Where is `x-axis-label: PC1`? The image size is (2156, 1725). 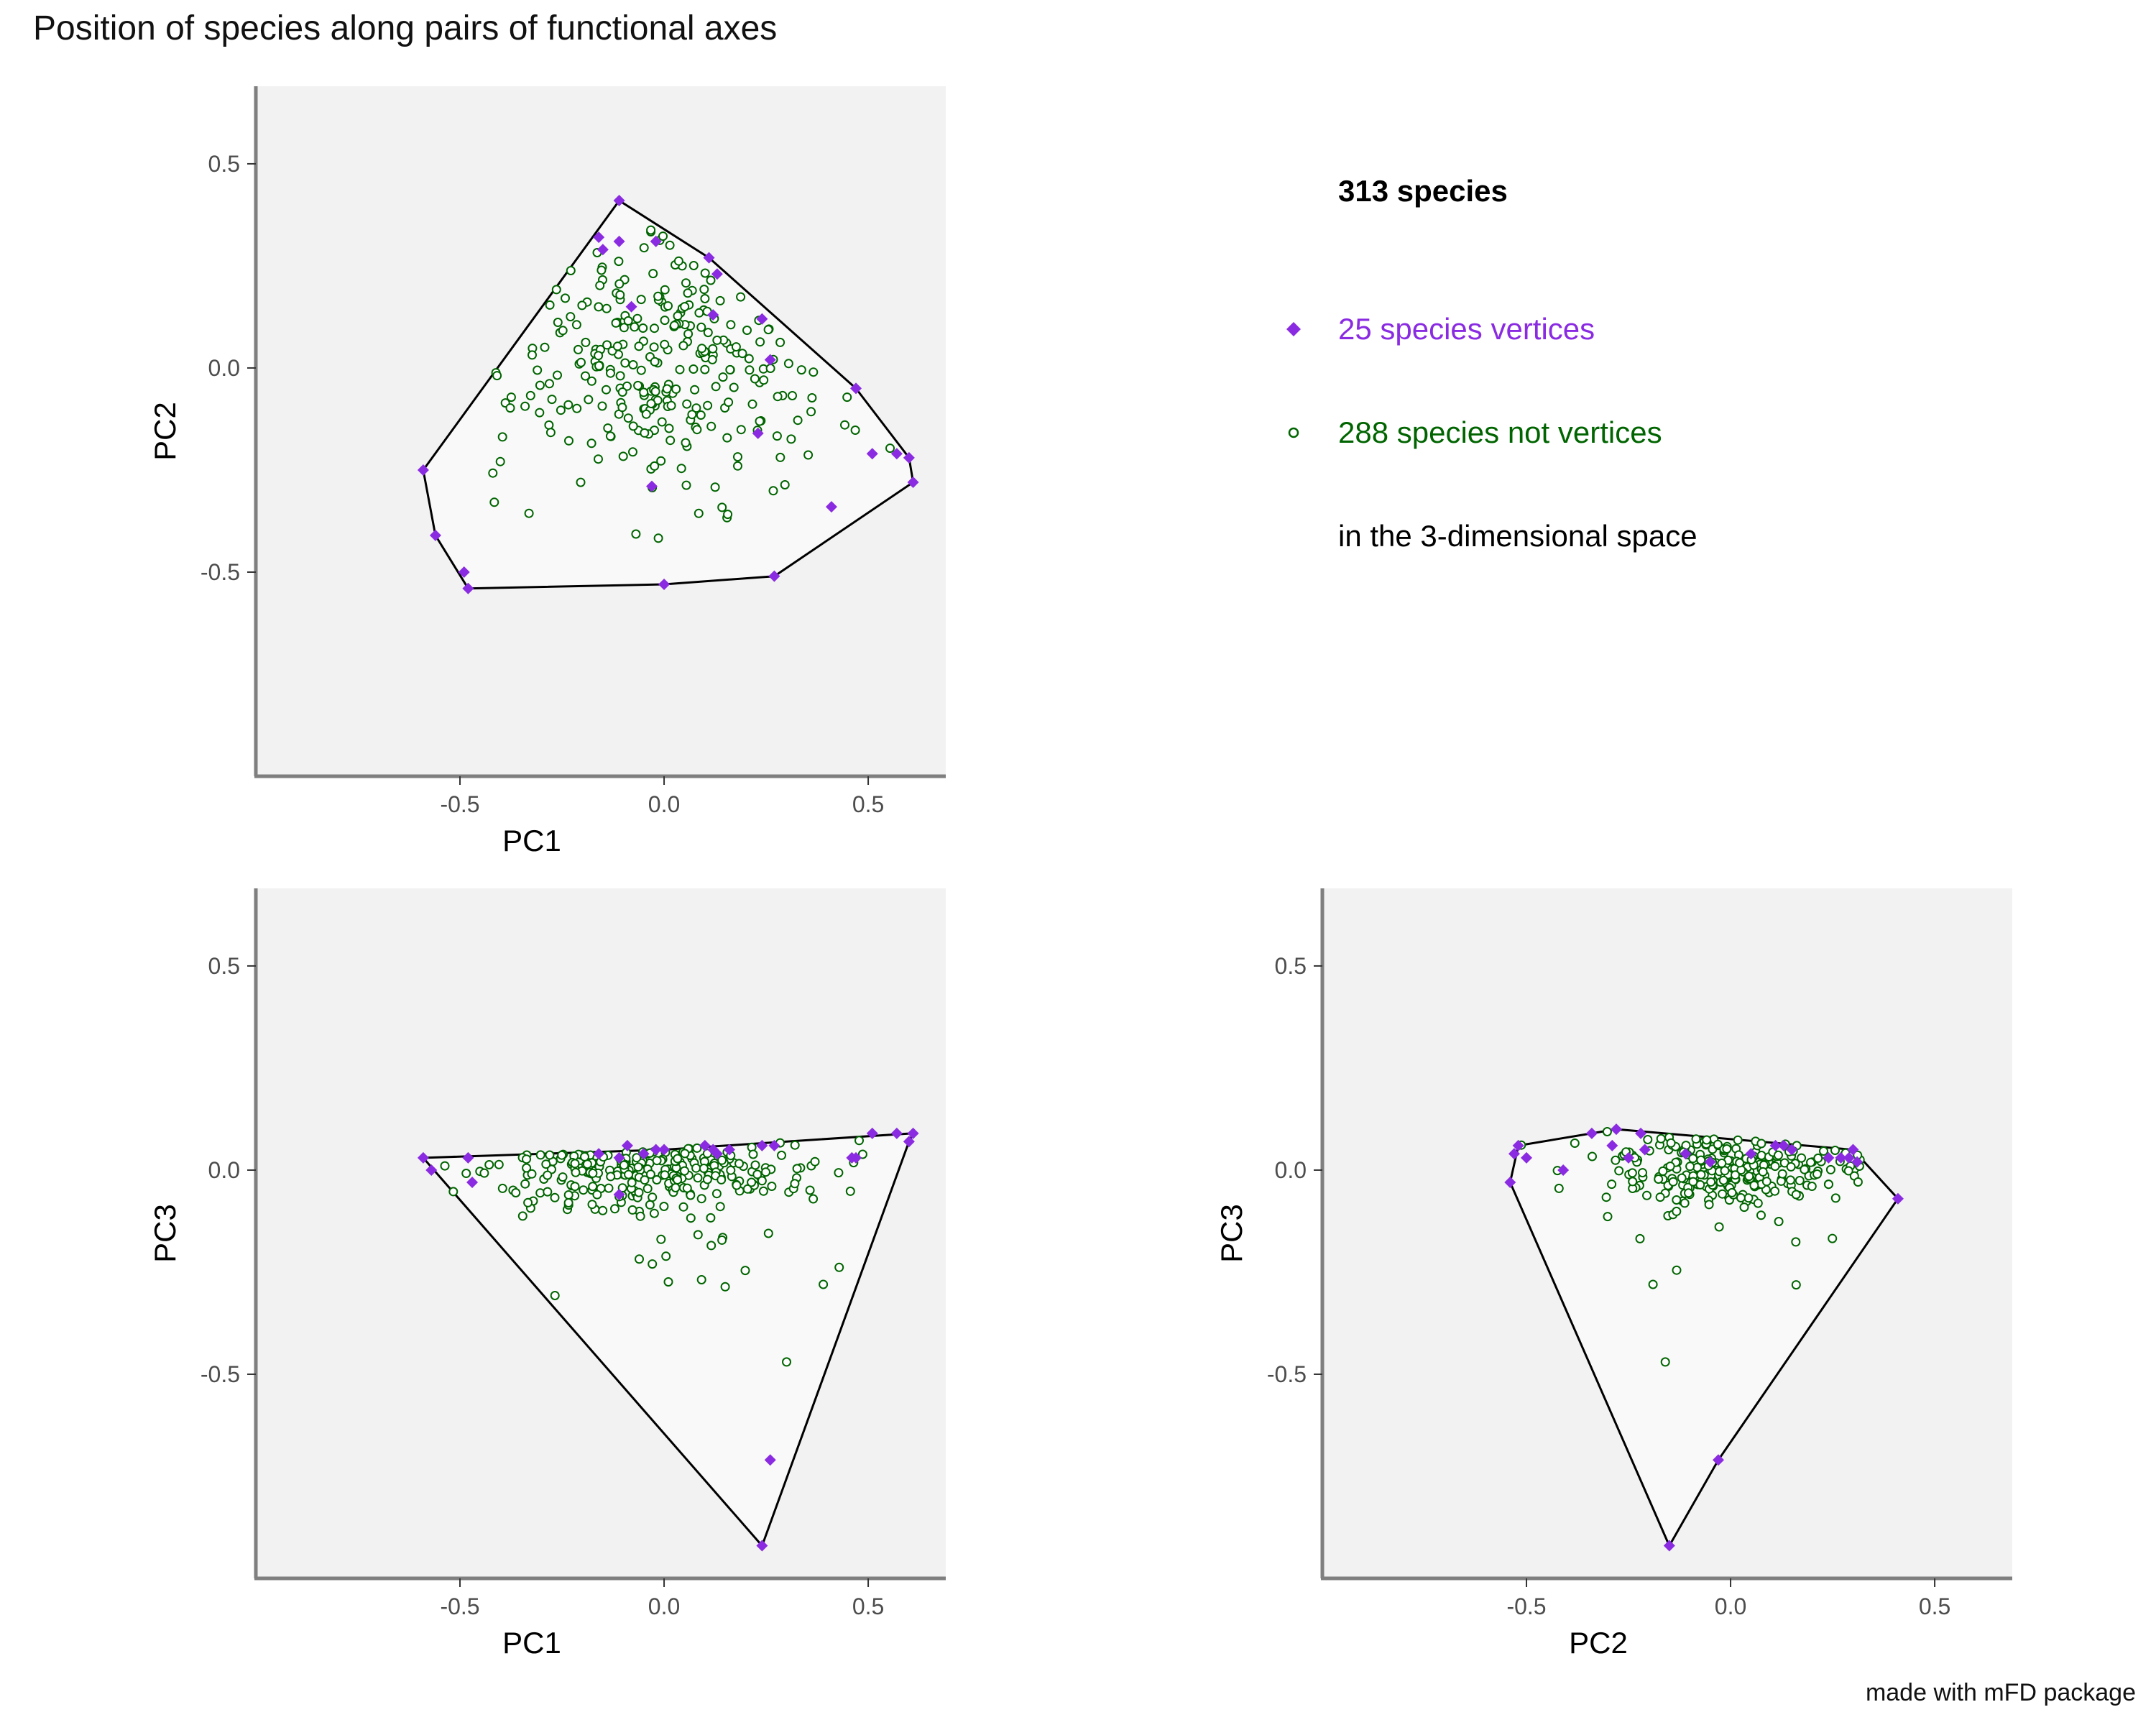 x-axis-label: PC1 is located at coordinates (531, 1643).